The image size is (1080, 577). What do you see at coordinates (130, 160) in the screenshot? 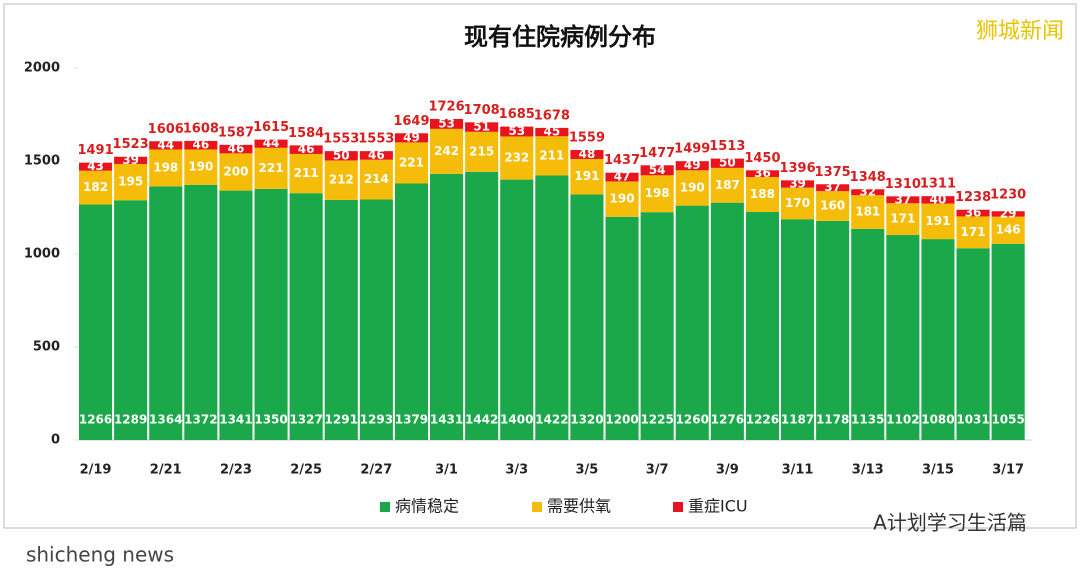
I see `data-label: 39` at bounding box center [130, 160].